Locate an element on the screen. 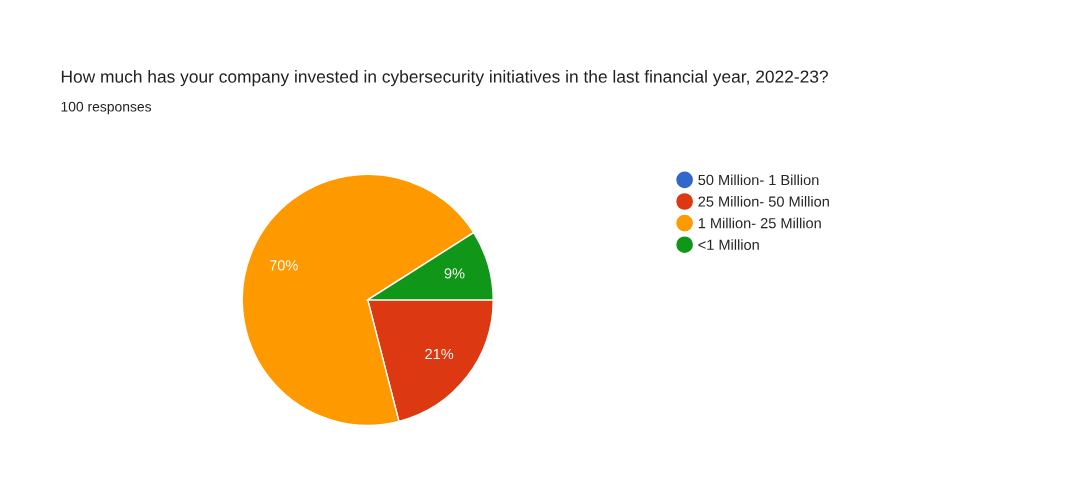 The height and width of the screenshot is (504, 1080). chart-title: How much has your company invested in cybersecurity initiatives in the last financial year, 2022-23? is located at coordinates (444, 78).